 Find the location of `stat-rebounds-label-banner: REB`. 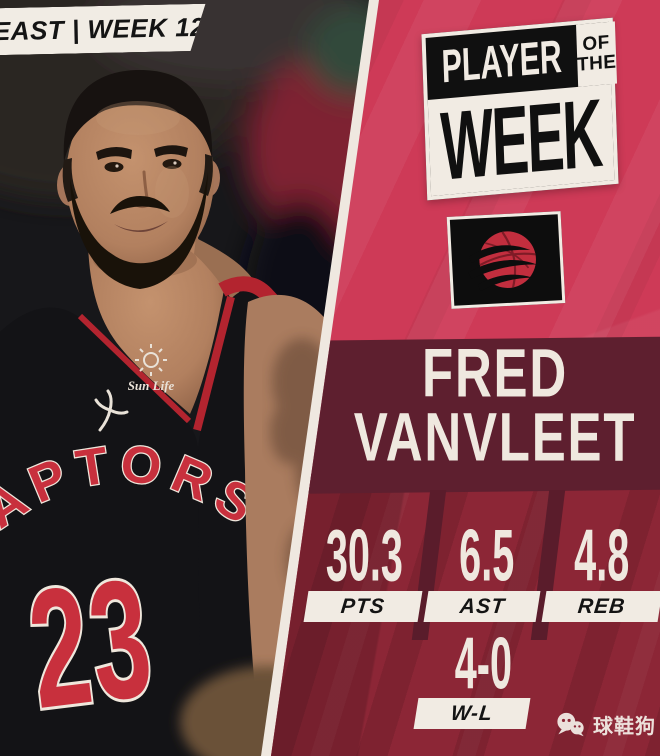

stat-rebounds-label-banner: REB is located at coordinates (600, 606).